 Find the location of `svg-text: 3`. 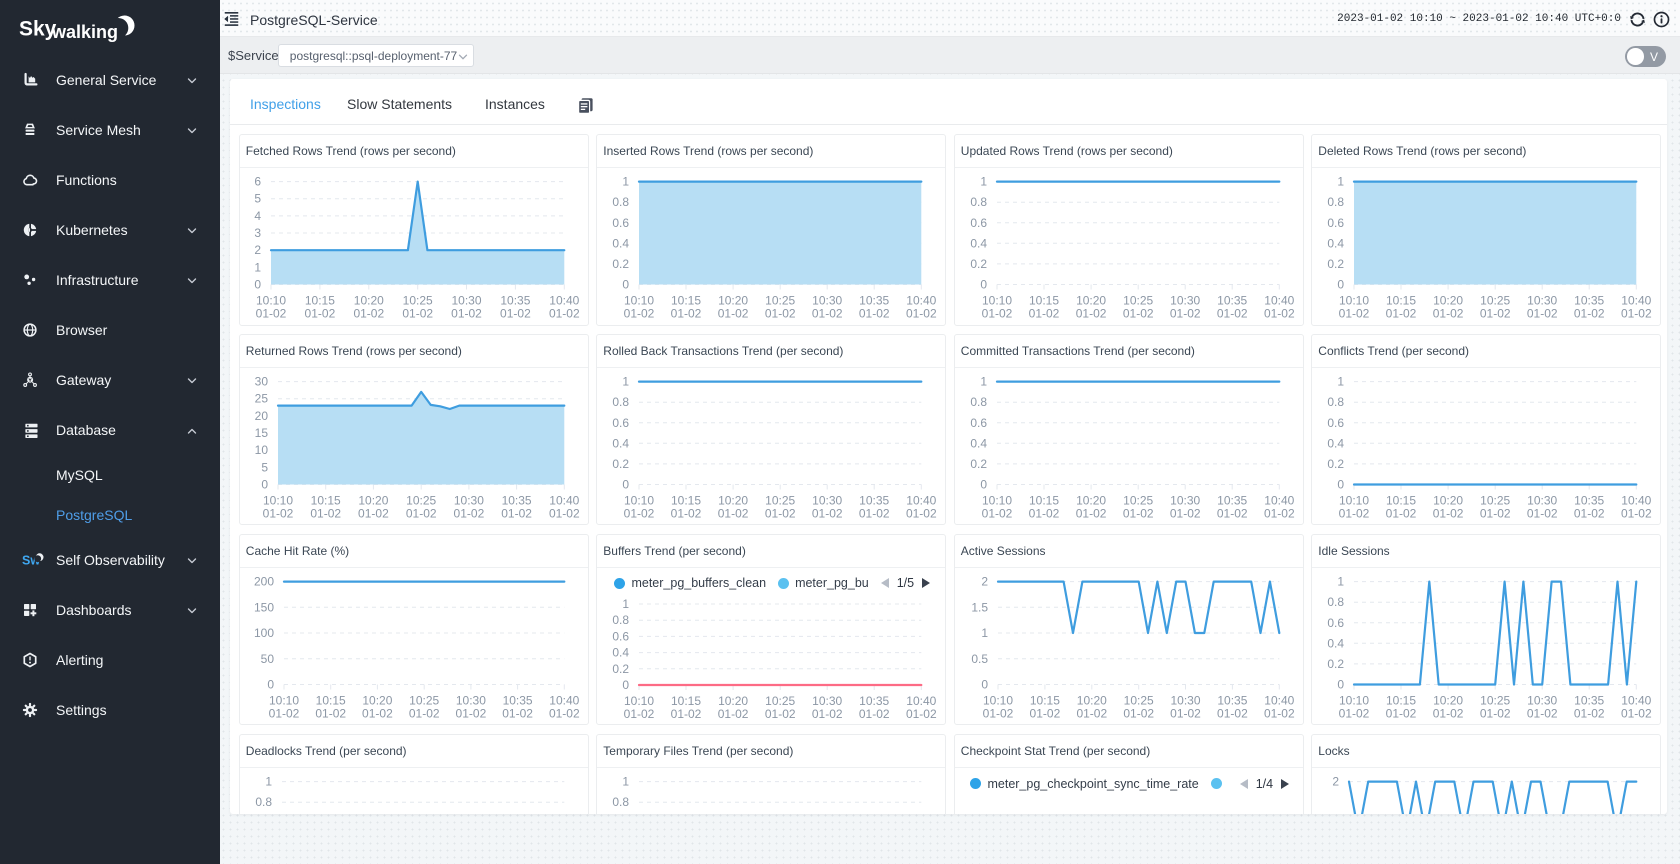

svg-text: 3 is located at coordinates (257, 233).